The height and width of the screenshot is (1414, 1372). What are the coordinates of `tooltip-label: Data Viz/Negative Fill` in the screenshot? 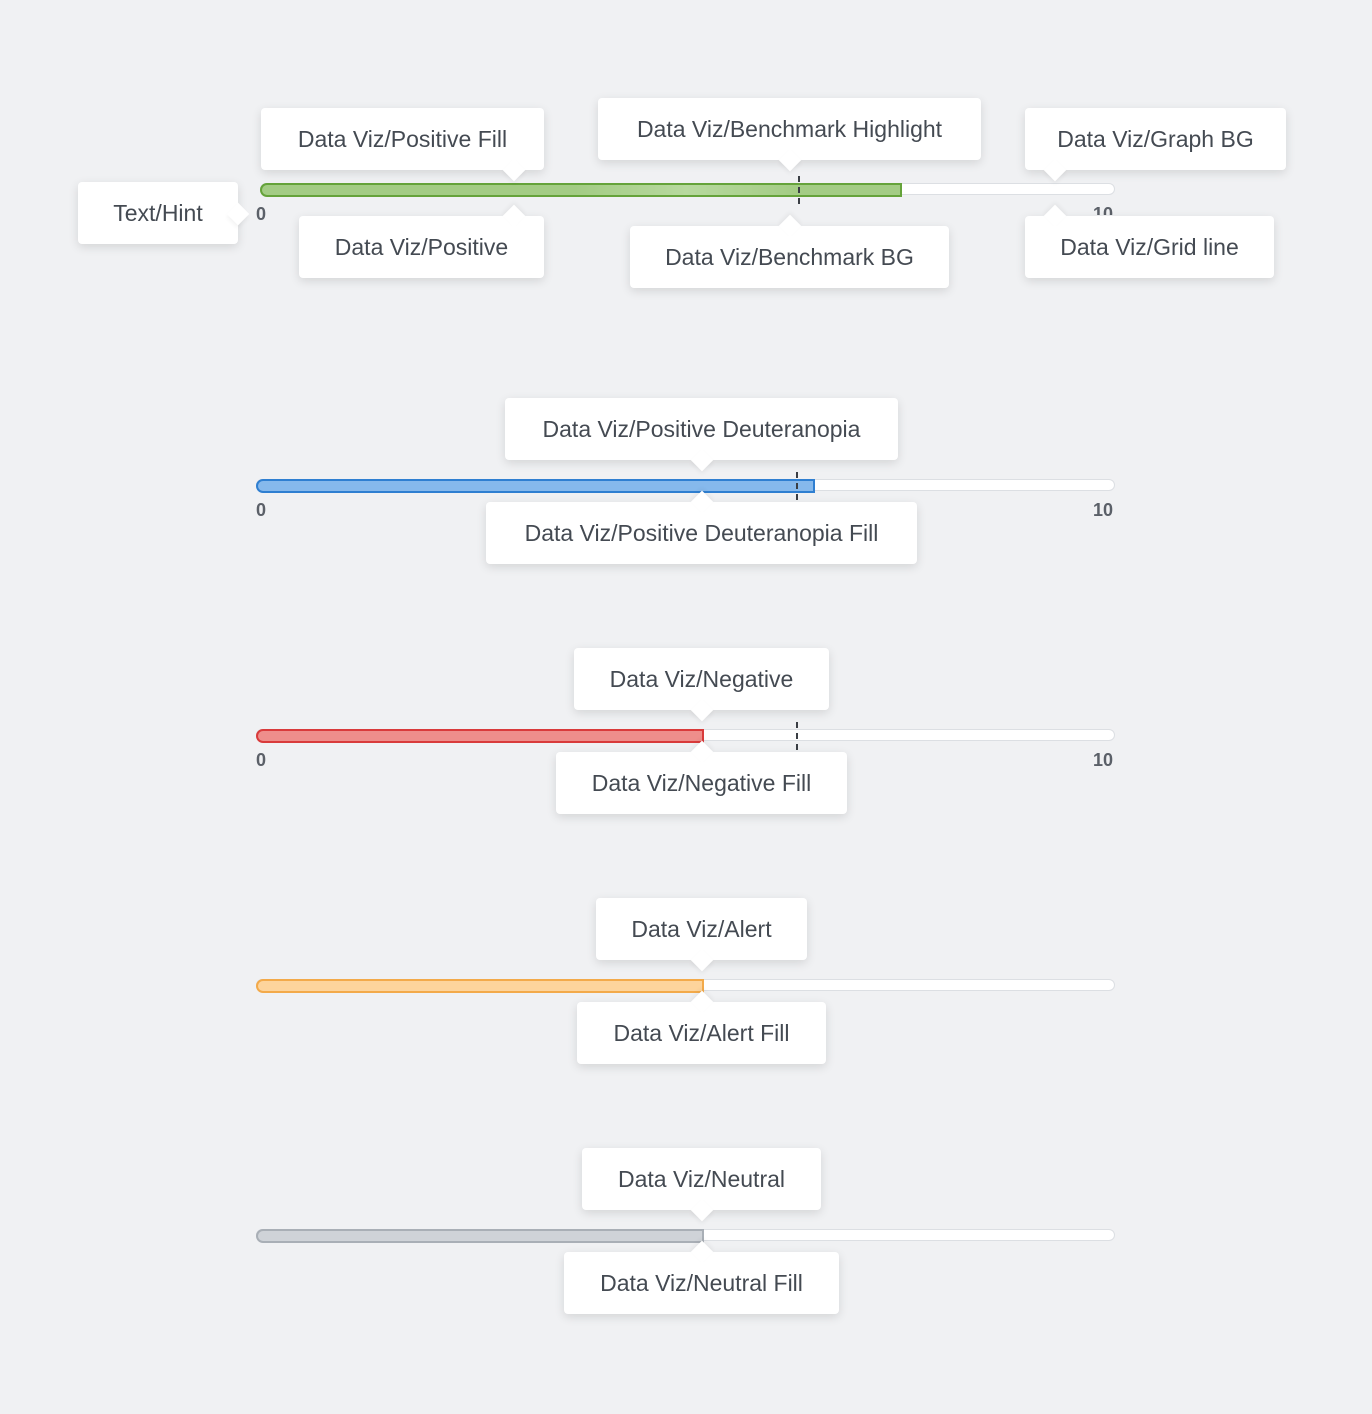 It's located at (701, 782).